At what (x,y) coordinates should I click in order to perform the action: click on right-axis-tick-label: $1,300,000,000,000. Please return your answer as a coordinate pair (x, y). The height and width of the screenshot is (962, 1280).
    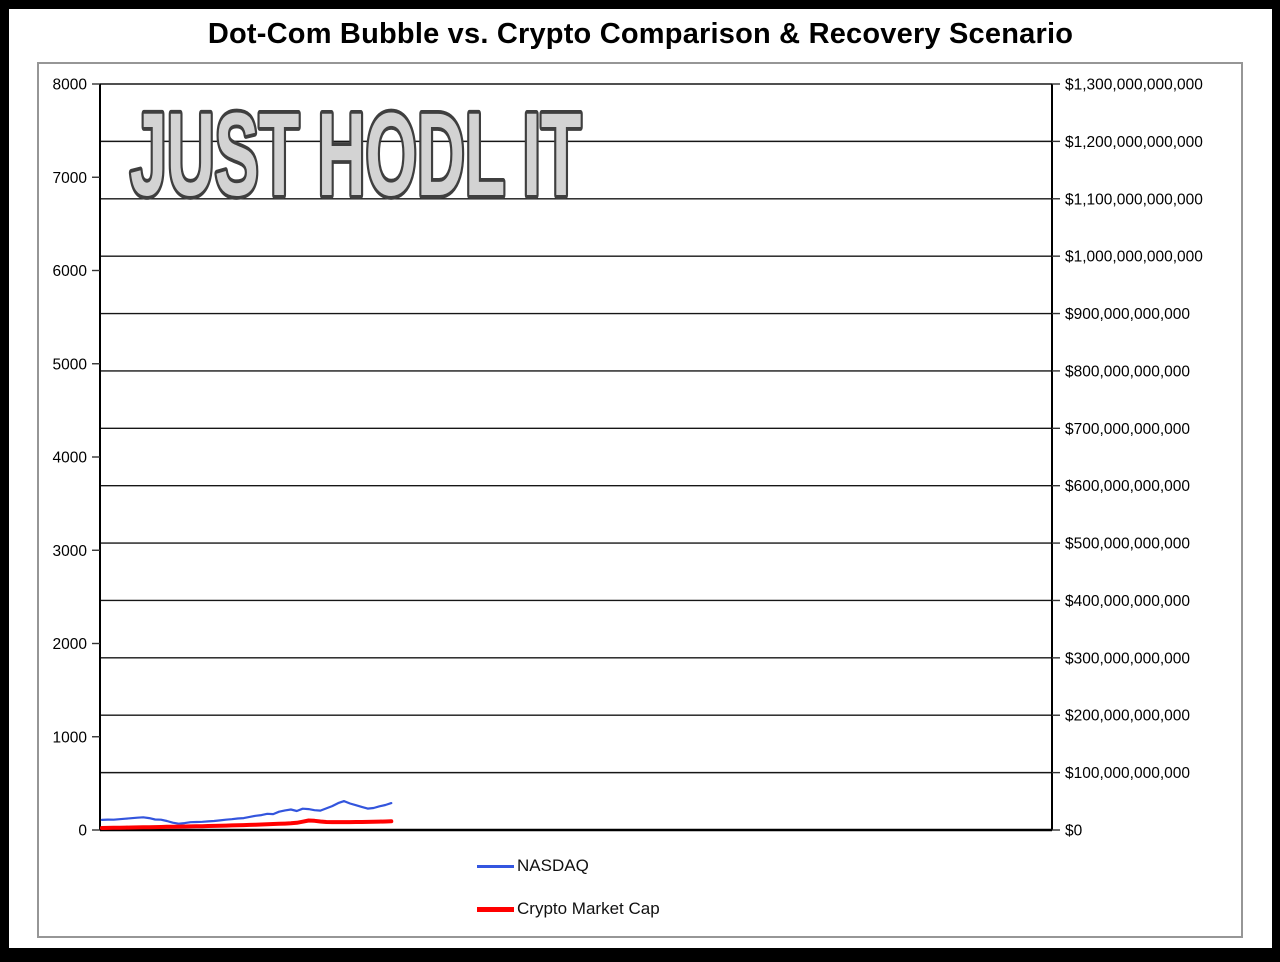
    Looking at the image, I should click on (1134, 85).